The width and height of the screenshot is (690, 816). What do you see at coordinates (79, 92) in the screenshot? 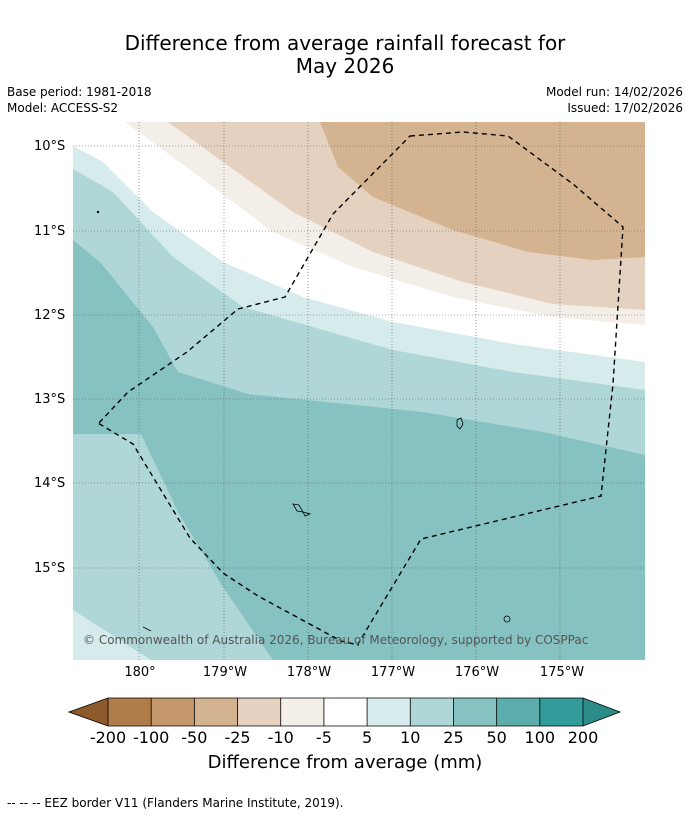
I see `base-period: Base period: 1981-2018` at bounding box center [79, 92].